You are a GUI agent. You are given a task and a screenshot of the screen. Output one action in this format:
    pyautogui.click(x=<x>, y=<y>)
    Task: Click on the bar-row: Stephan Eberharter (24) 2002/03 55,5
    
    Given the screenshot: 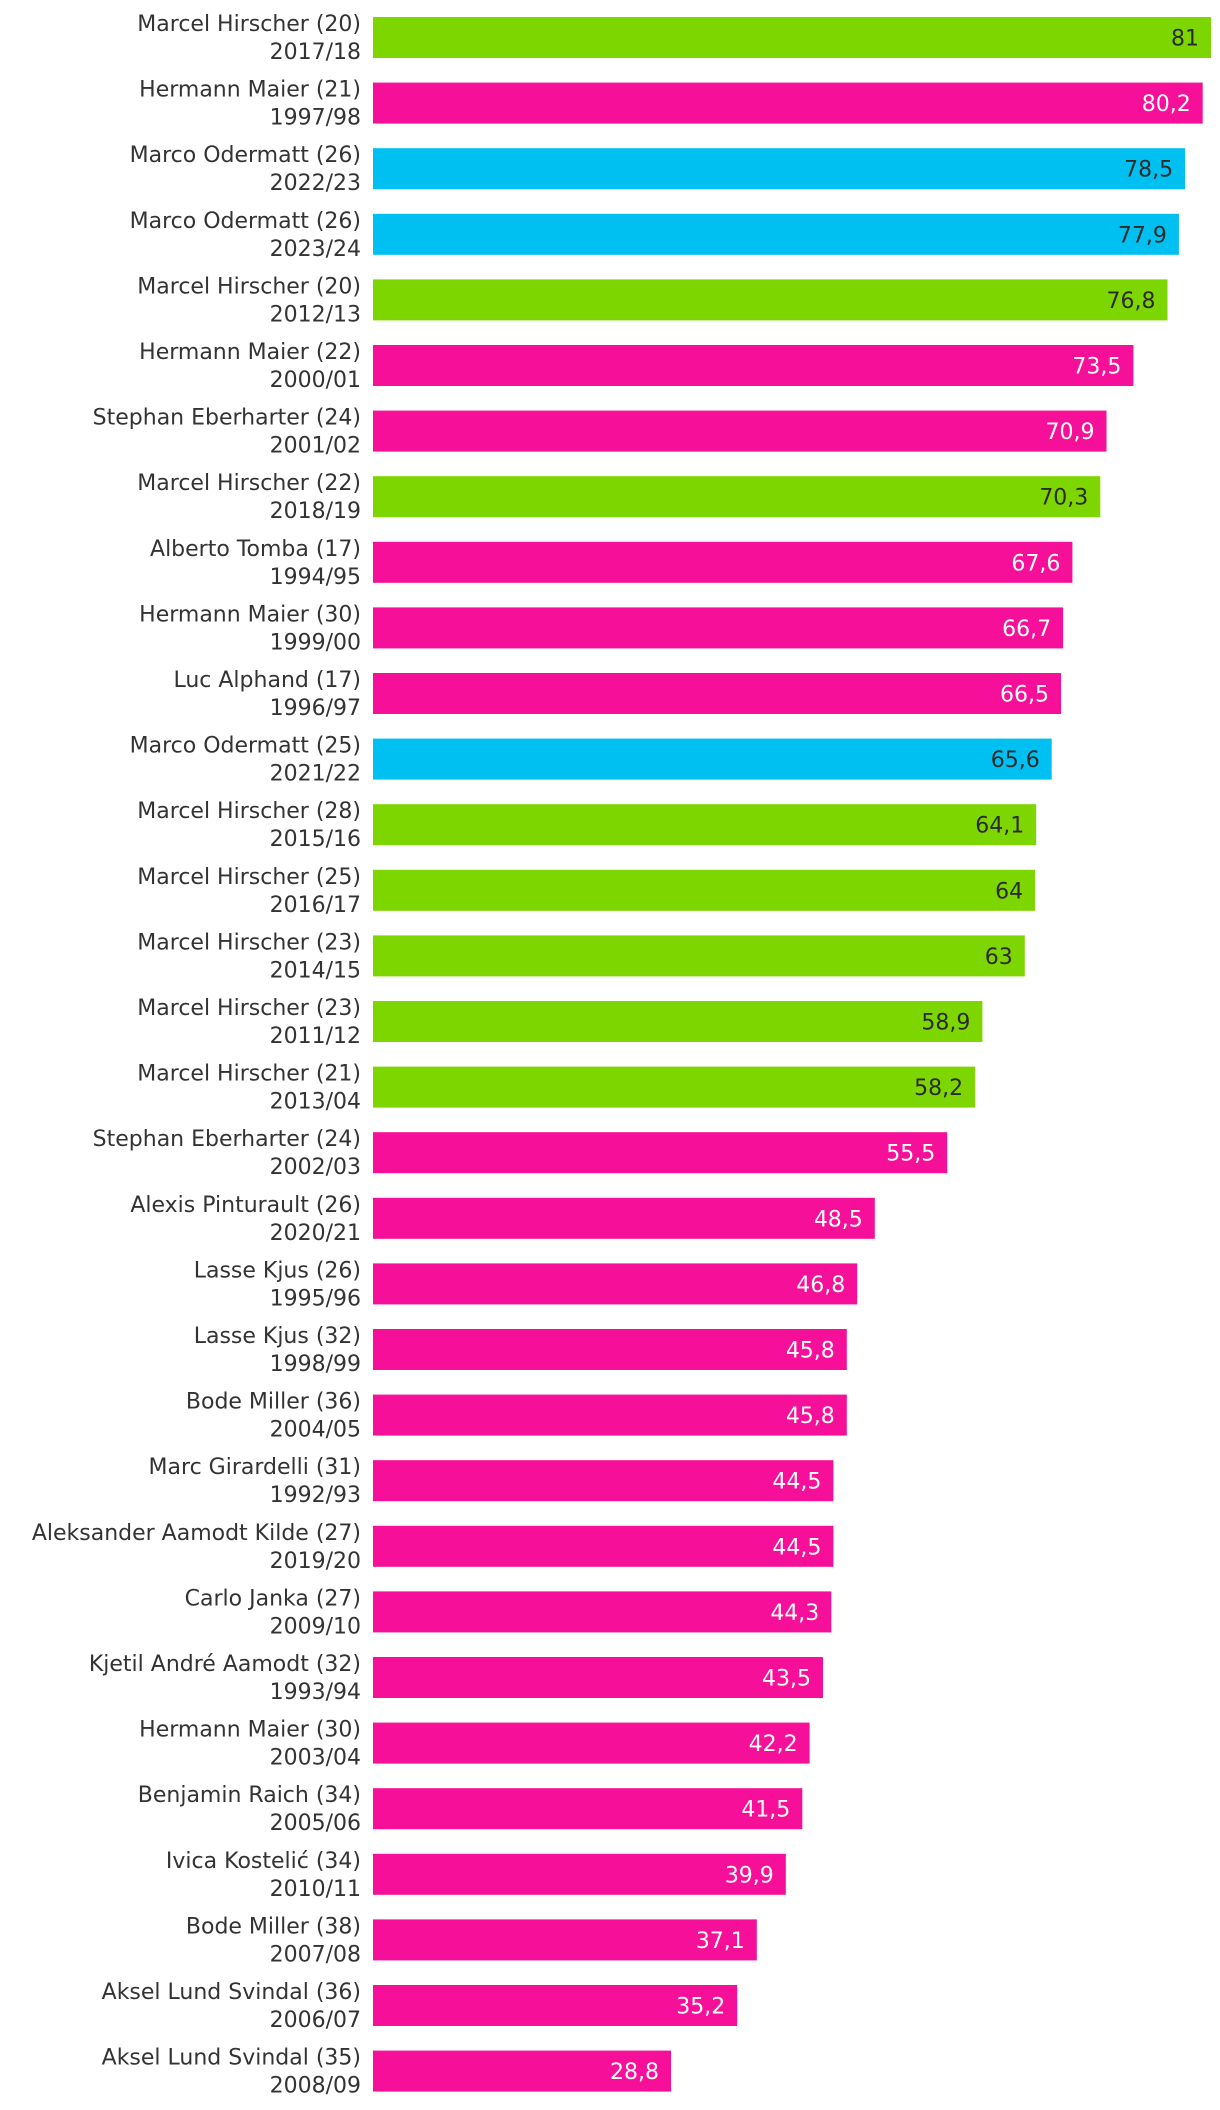 What is the action you would take?
    pyautogui.click(x=520, y=1153)
    